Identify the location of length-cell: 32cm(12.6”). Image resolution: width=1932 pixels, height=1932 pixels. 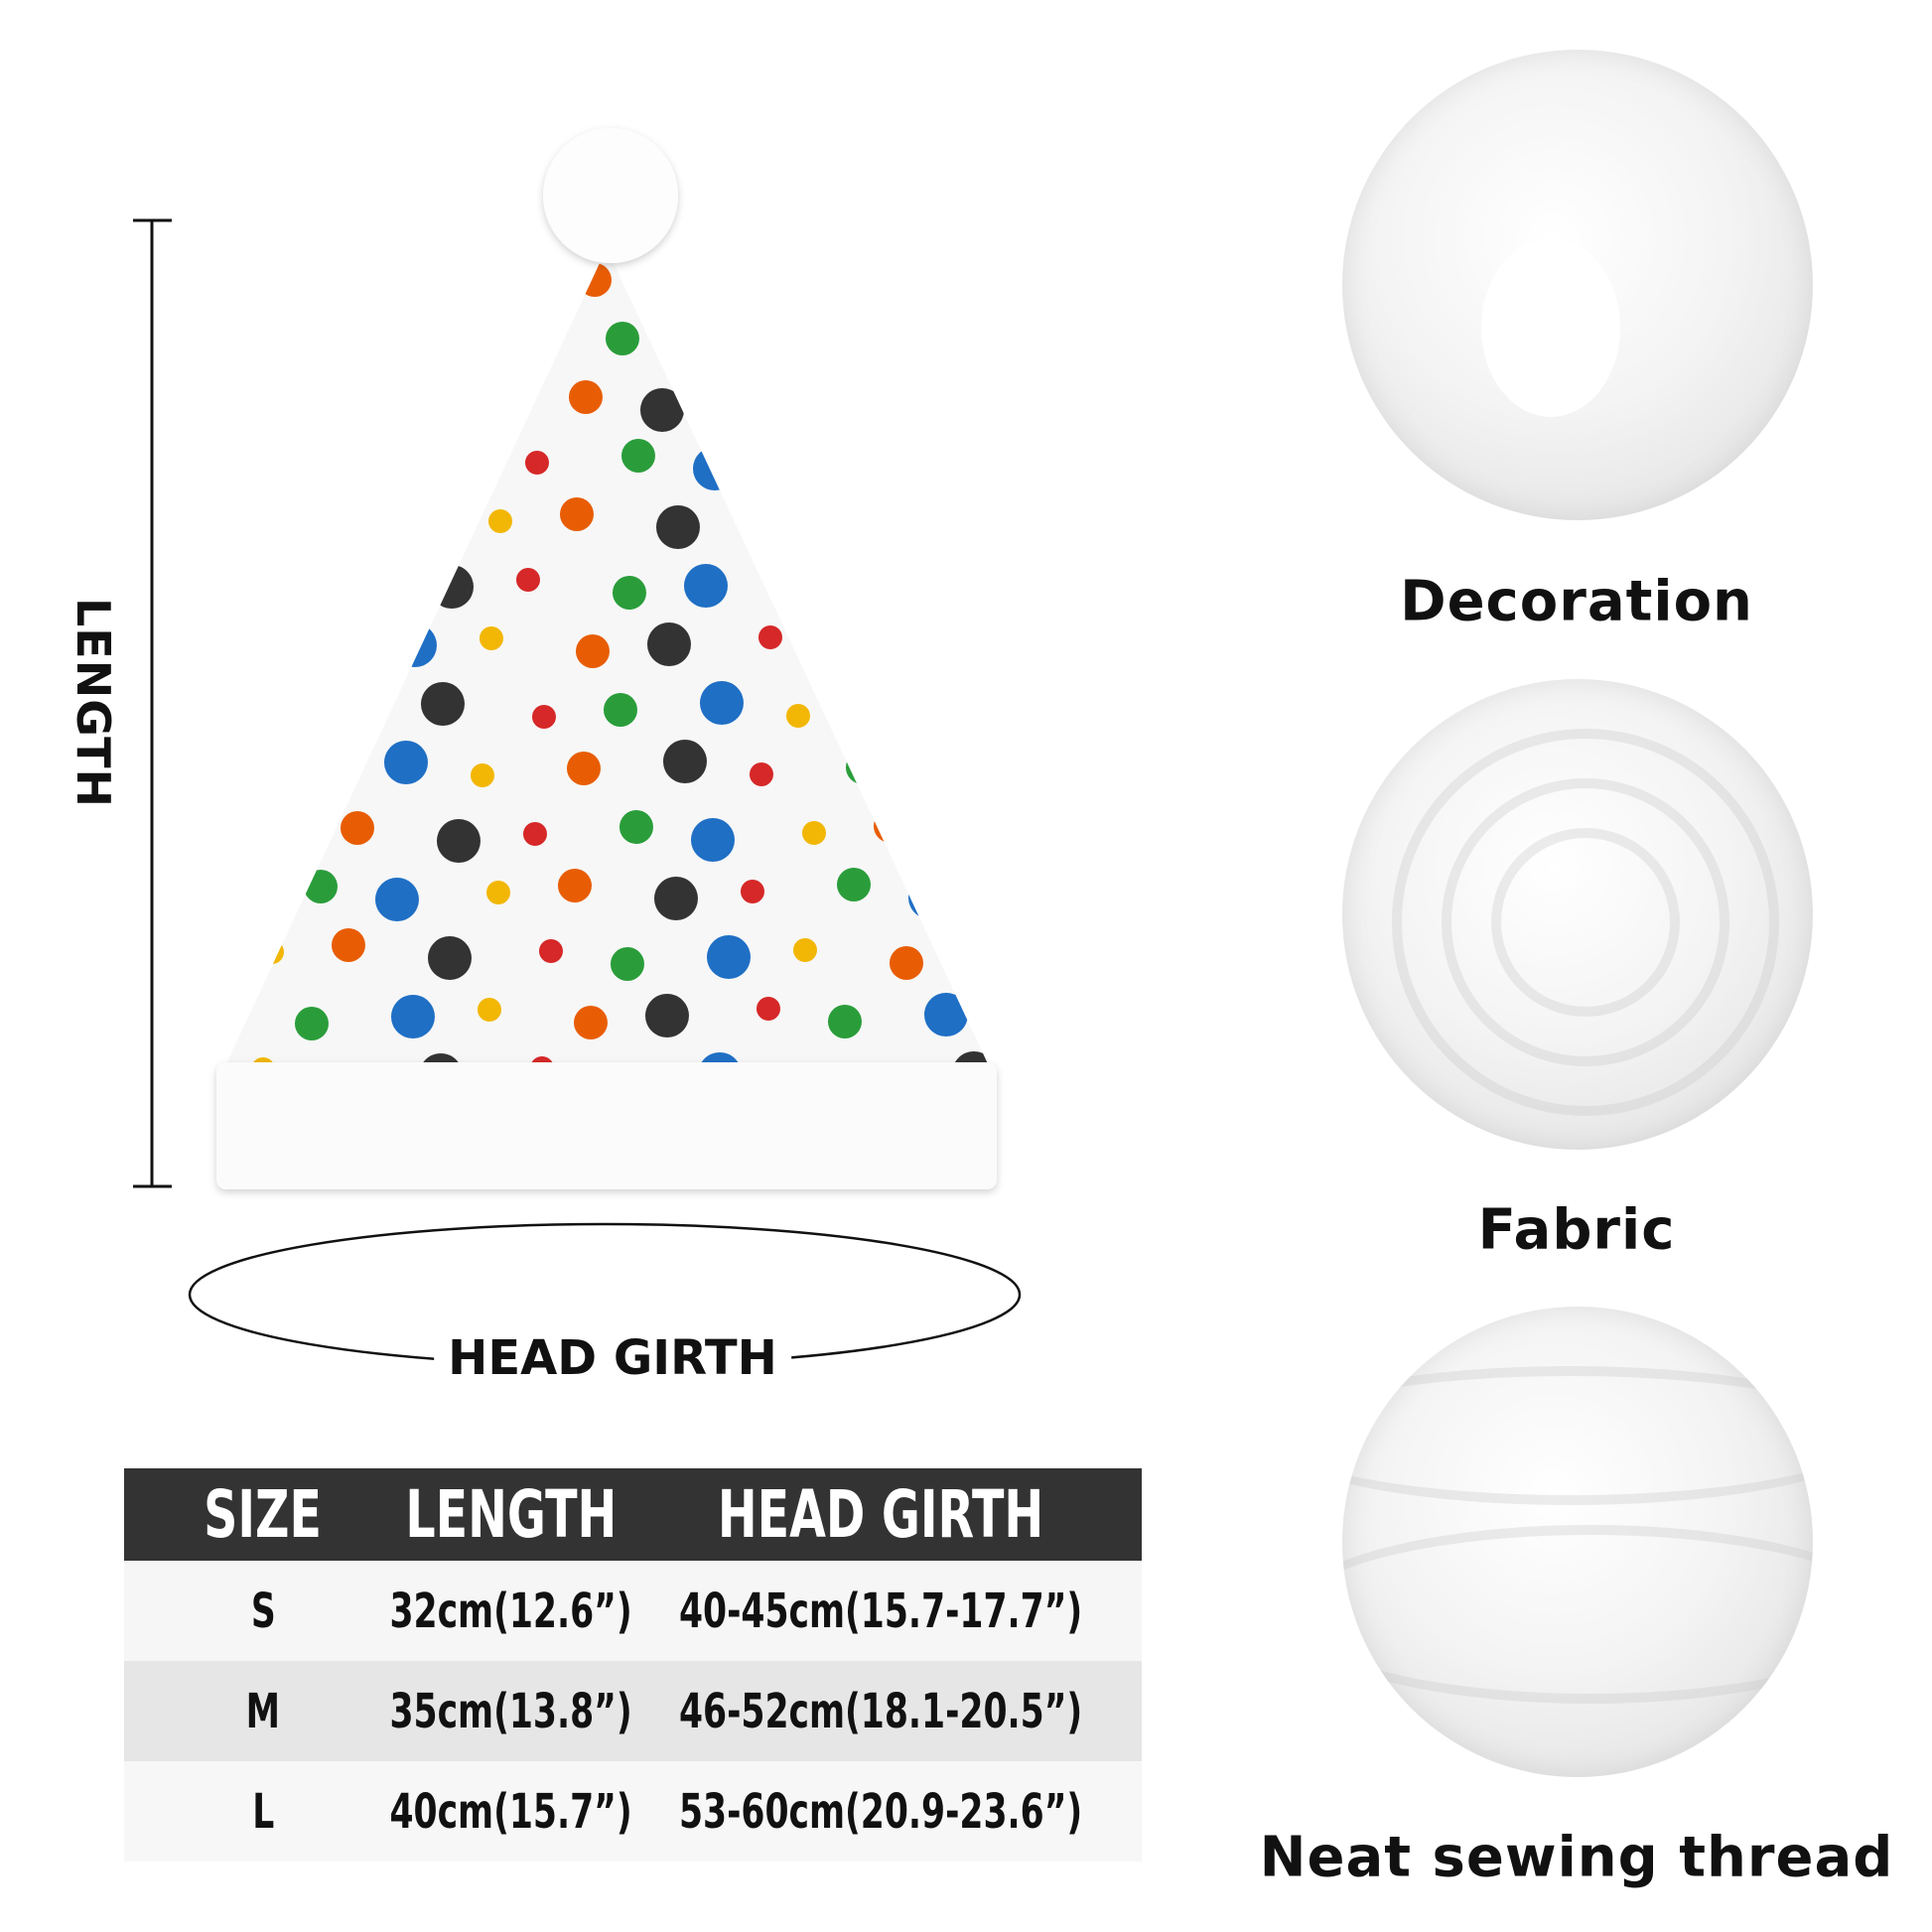
(511, 1611).